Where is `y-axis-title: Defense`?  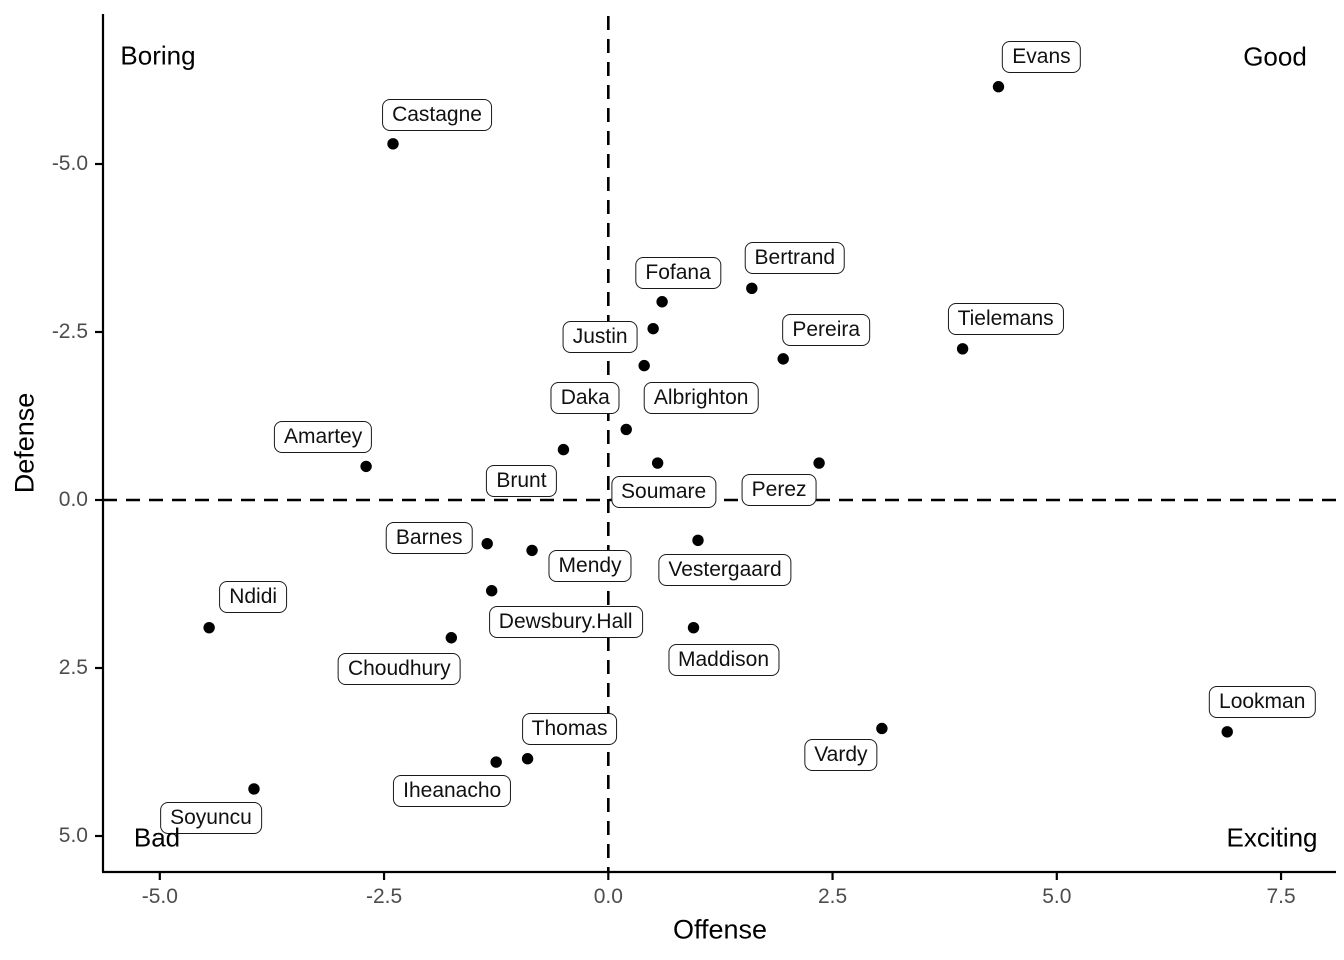
y-axis-title: Defense is located at coordinates (24, 443).